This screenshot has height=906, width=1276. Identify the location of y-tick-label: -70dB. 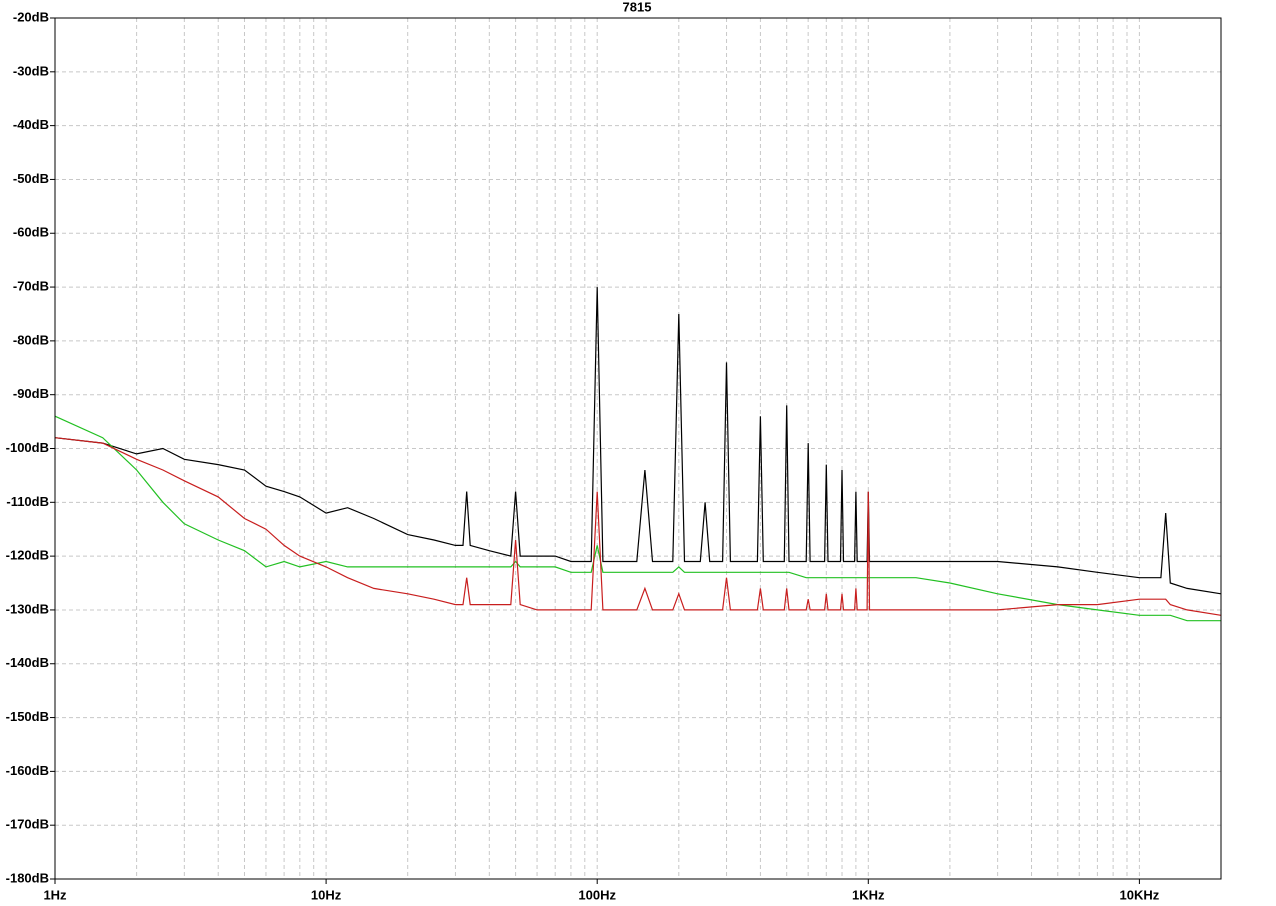
(31, 286).